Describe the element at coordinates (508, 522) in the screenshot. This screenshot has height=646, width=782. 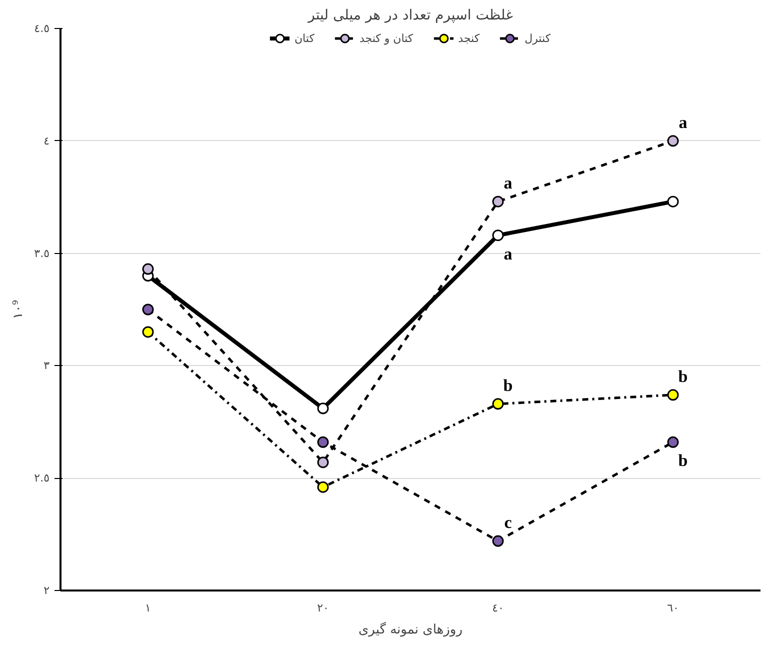
I see `annotation: c` at that location.